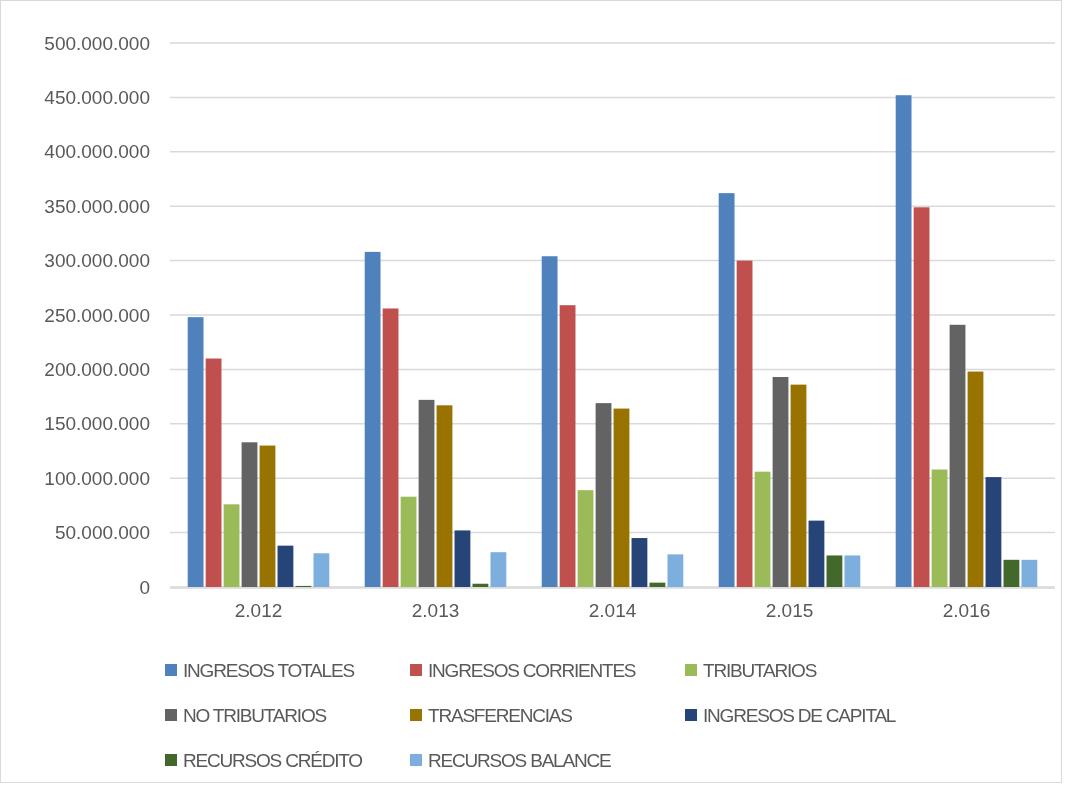 The image size is (1073, 790). Describe the element at coordinates (966, 610) in the screenshot. I see `x-tick-label: 2.016` at that location.